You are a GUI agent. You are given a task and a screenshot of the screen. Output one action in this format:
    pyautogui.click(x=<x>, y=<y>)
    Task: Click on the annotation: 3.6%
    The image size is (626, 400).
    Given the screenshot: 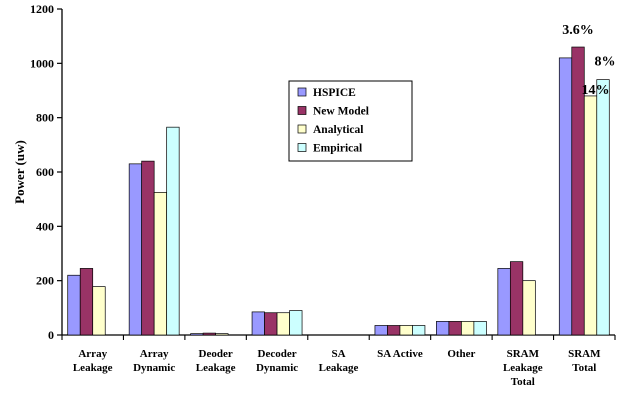 What is the action you would take?
    pyautogui.click(x=578, y=30)
    